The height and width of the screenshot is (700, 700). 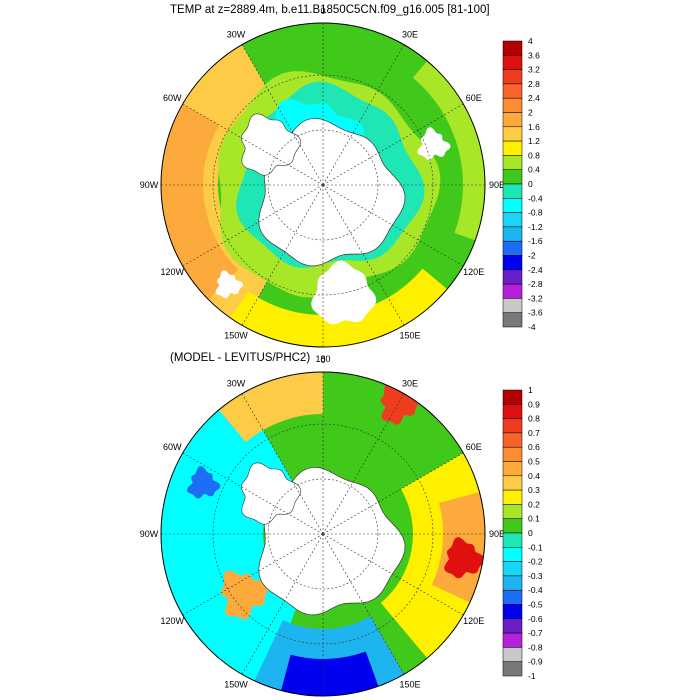 What do you see at coordinates (173, 621) in the screenshot?
I see `bottom-lon-label: 120W` at bounding box center [173, 621].